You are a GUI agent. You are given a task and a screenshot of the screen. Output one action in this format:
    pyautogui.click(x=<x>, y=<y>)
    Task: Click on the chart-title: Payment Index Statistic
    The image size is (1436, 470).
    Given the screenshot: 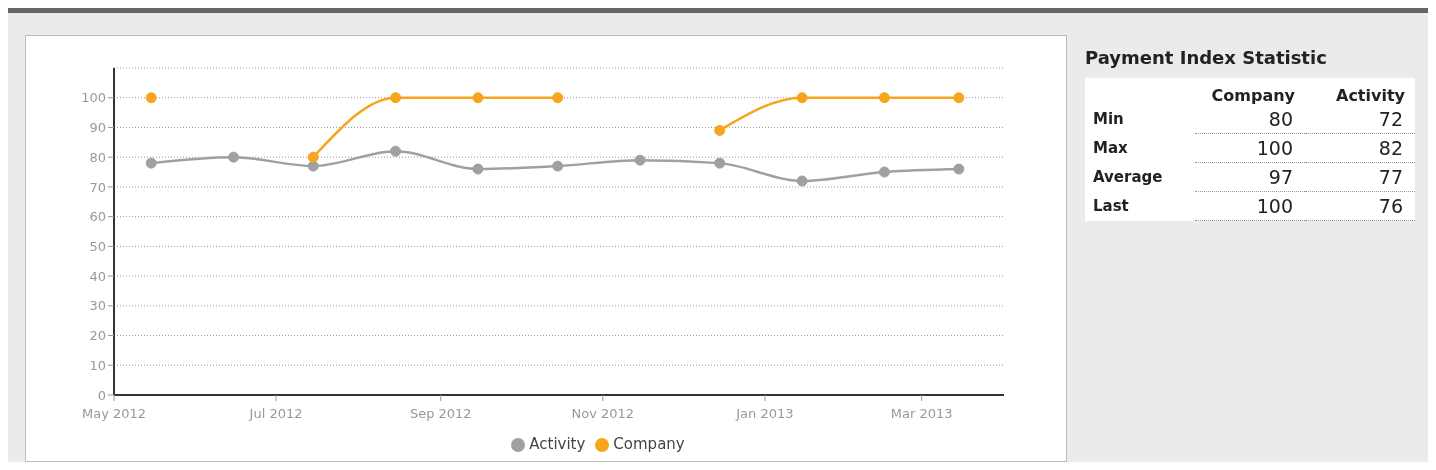 What is the action you would take?
    pyautogui.click(x=1206, y=57)
    